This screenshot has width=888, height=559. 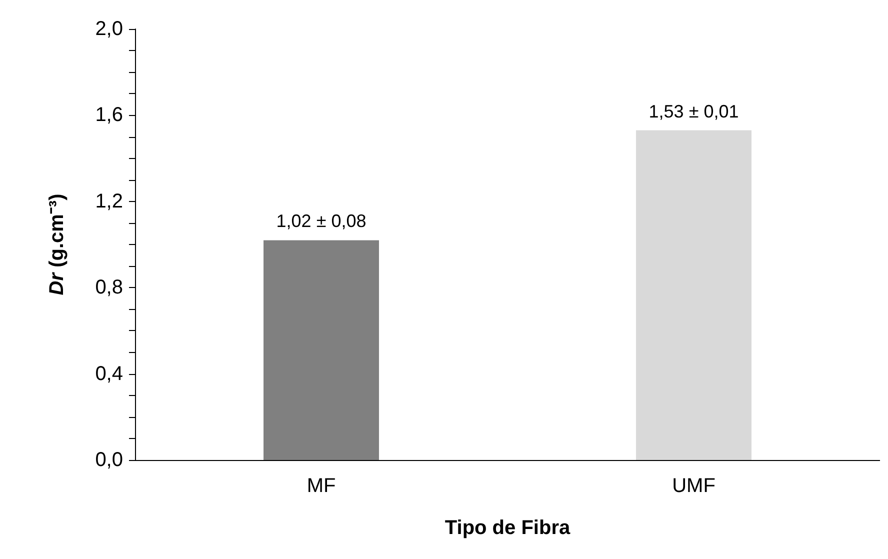 What do you see at coordinates (507, 528) in the screenshot?
I see `x-axis-title: Tipo de Fibra` at bounding box center [507, 528].